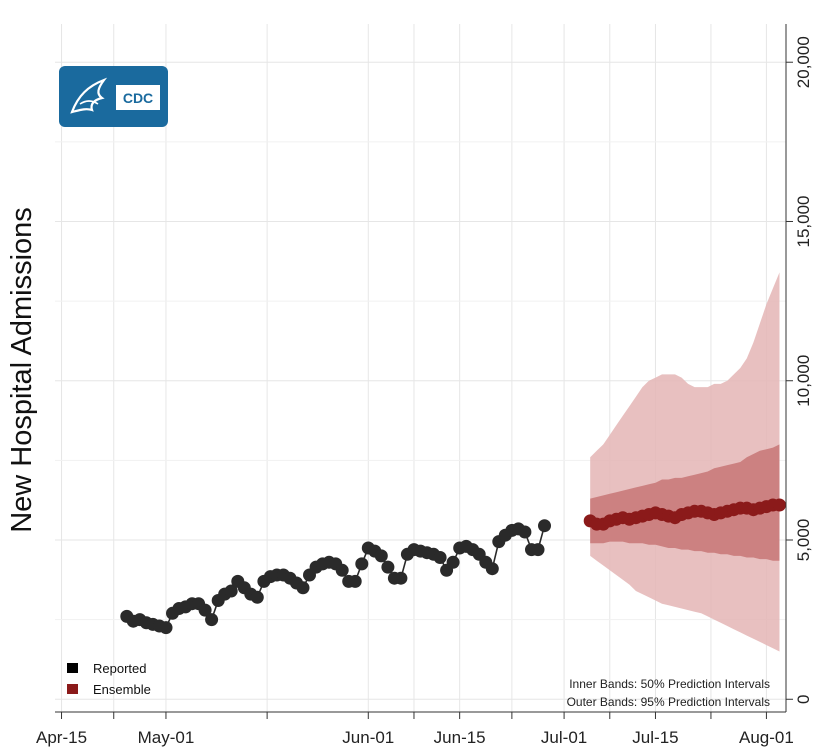 This screenshot has height=752, width=824. I want to click on x-tick-label: Apr-15, so click(61, 737).